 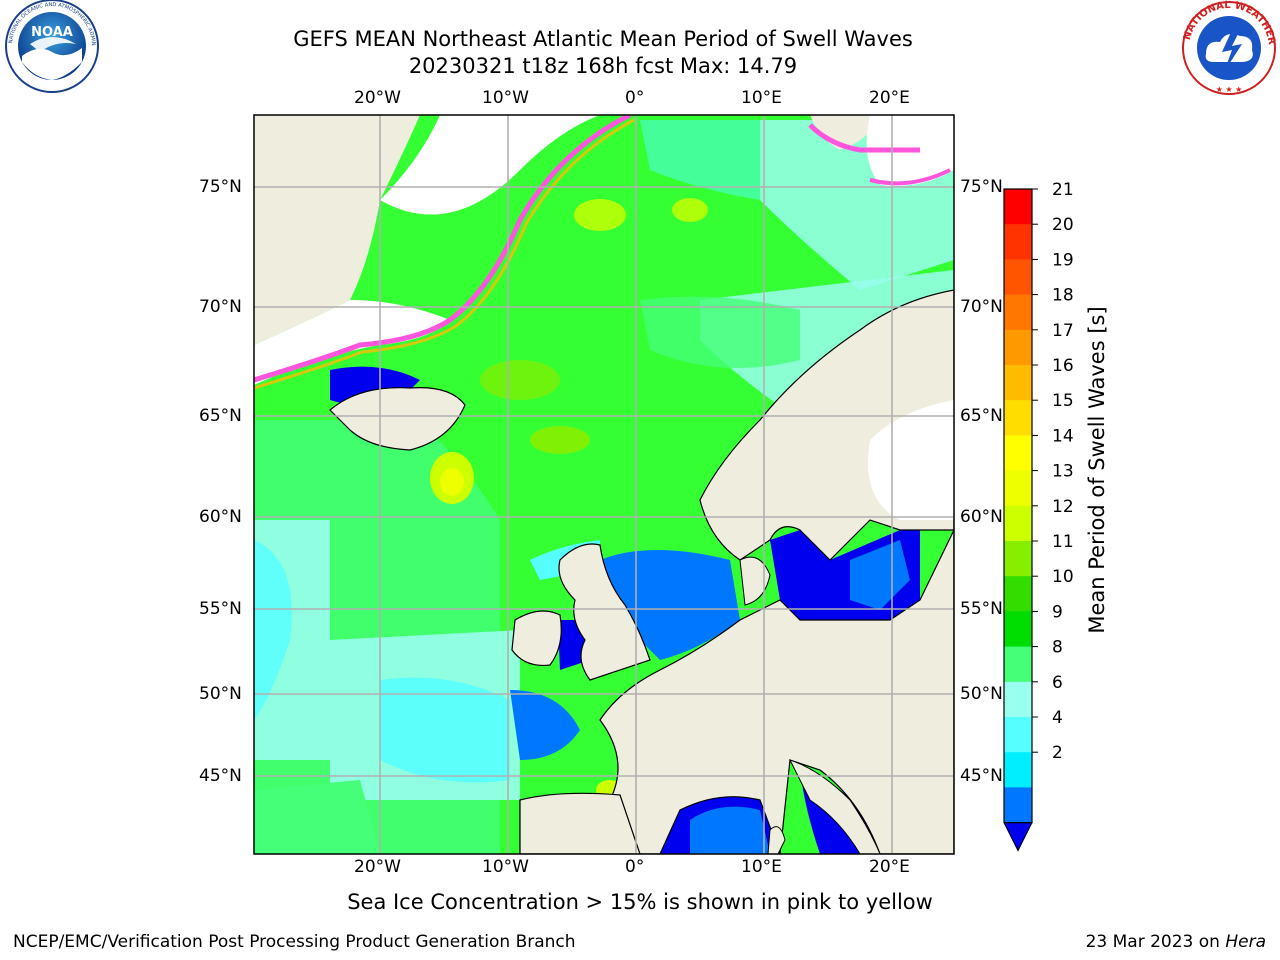 What do you see at coordinates (1245, 942) in the screenshot?
I see `footer-machine: Hera` at bounding box center [1245, 942].